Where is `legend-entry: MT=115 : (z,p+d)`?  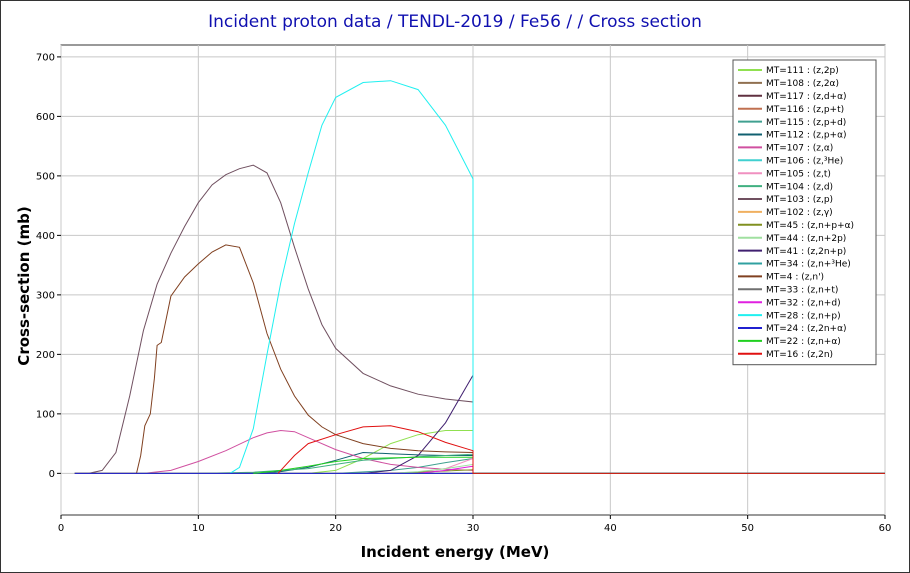 legend-entry: MT=115 : (z,p+d) is located at coordinates (806, 123).